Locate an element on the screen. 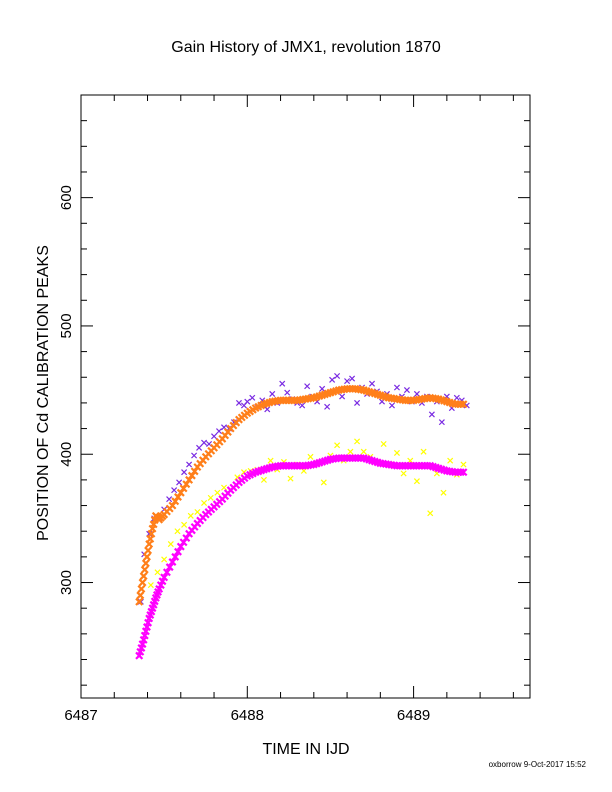 This screenshot has width=612, height=792. y-tick-label: 300 is located at coordinates (66, 582).